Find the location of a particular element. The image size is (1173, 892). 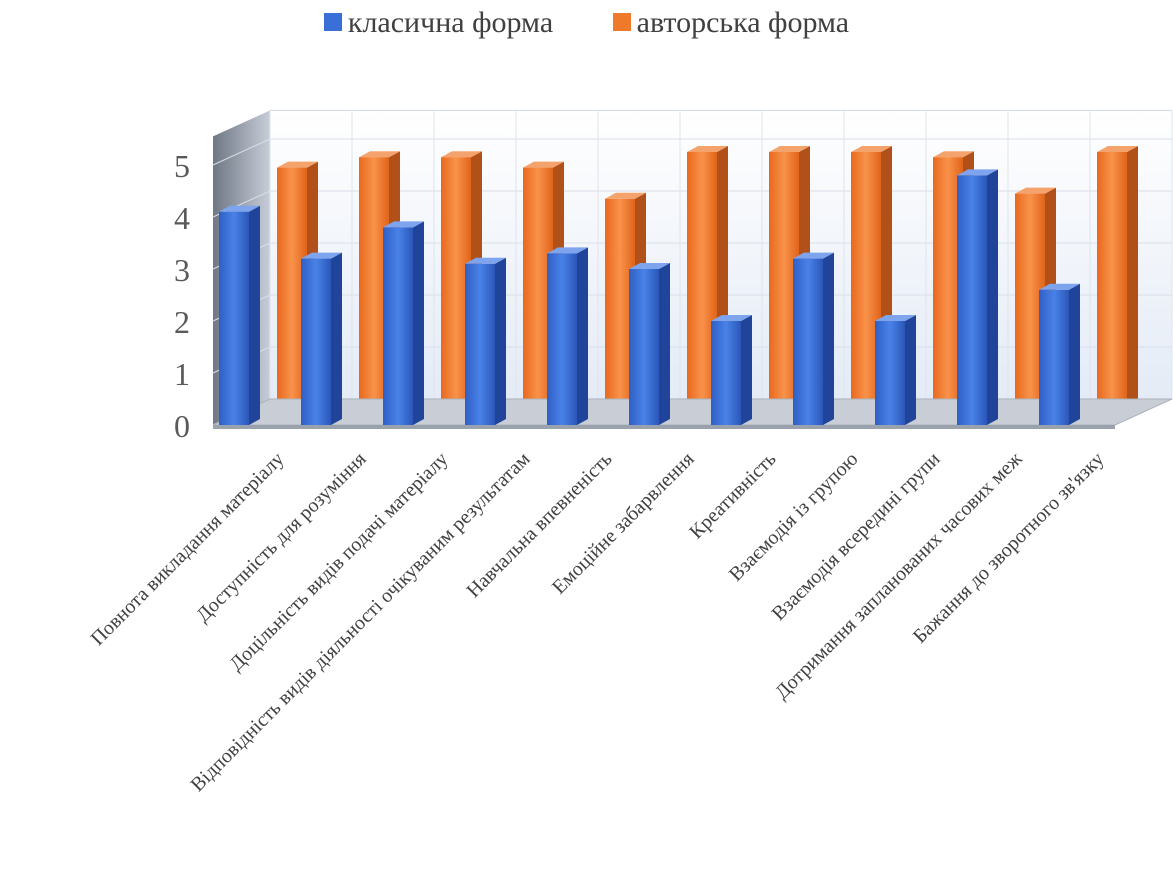

y-tick-label: 5 is located at coordinates (182, 166).